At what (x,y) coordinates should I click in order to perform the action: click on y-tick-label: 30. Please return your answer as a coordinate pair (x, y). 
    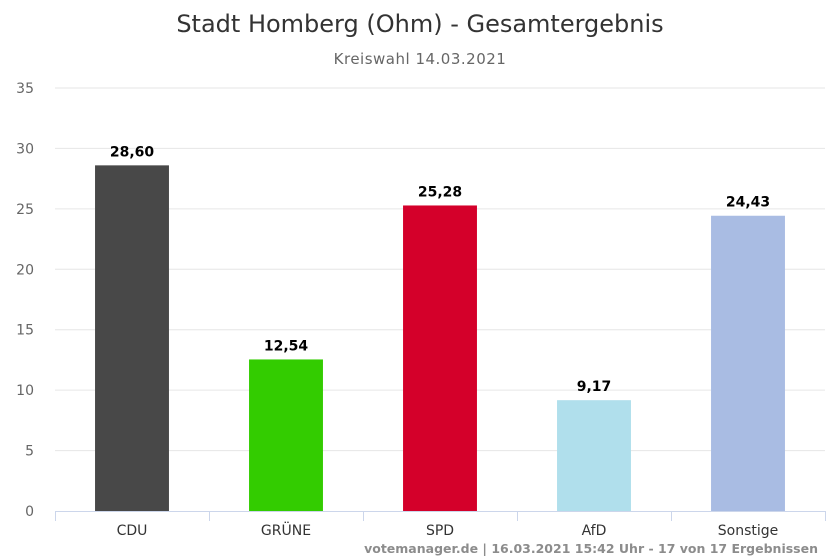
    Looking at the image, I should click on (25, 149).